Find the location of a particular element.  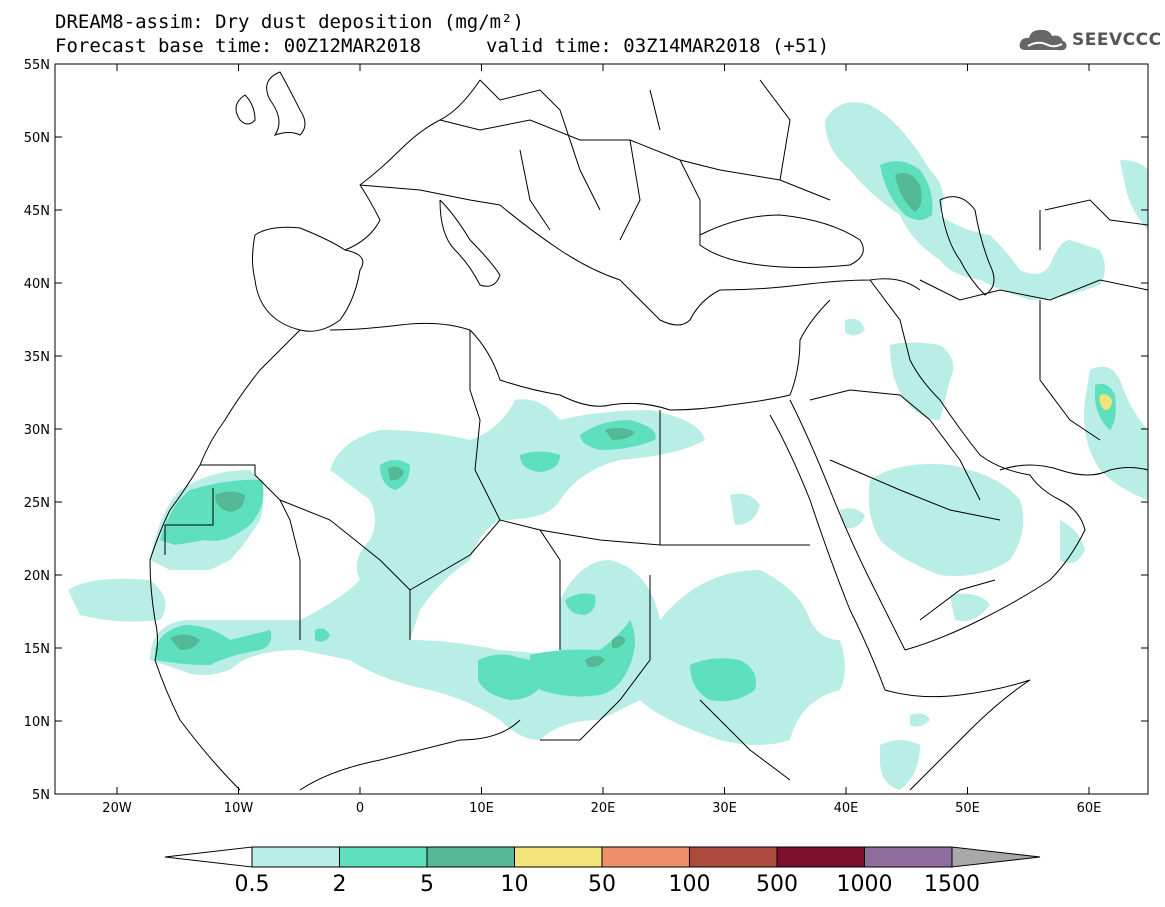

lon-label: 10W is located at coordinates (239, 808).